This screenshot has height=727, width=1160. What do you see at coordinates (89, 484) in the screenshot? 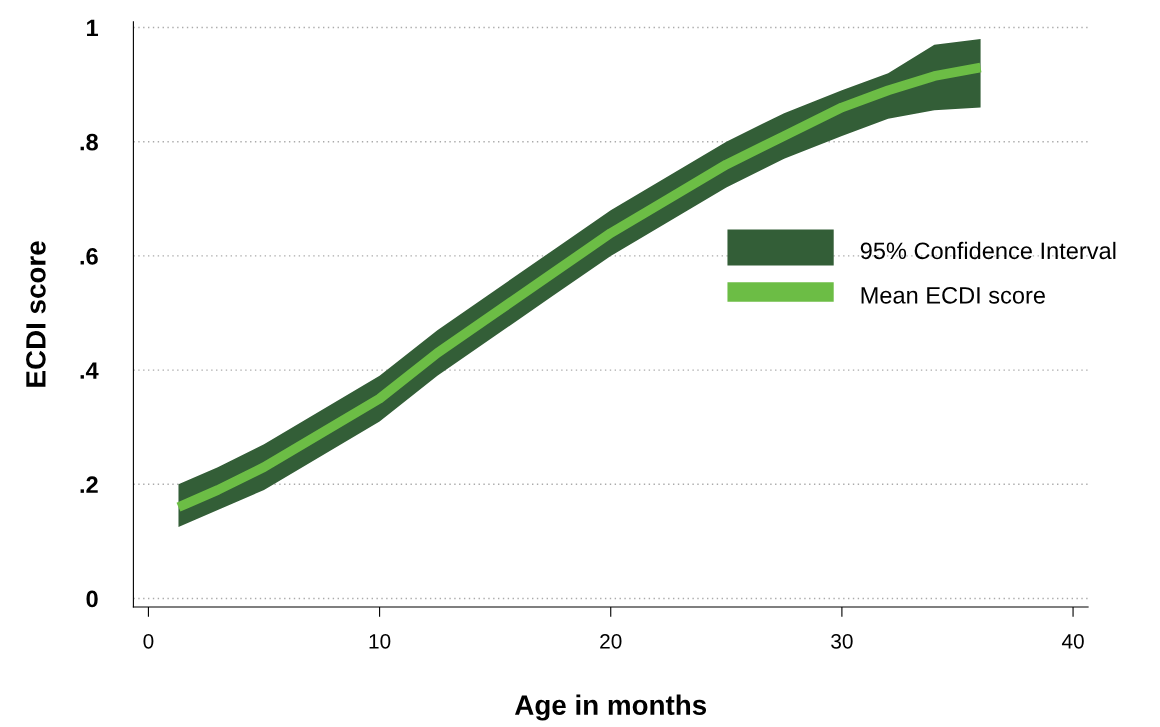
I see `y-tick-label: .2` at bounding box center [89, 484].